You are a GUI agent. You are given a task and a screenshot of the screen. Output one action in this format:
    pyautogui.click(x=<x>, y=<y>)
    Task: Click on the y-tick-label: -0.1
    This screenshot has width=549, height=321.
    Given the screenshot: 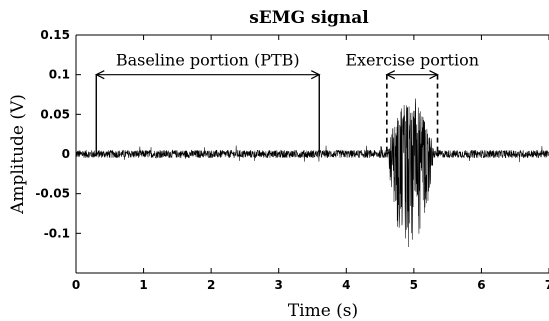 What is the action you would take?
    pyautogui.click(x=57, y=233)
    